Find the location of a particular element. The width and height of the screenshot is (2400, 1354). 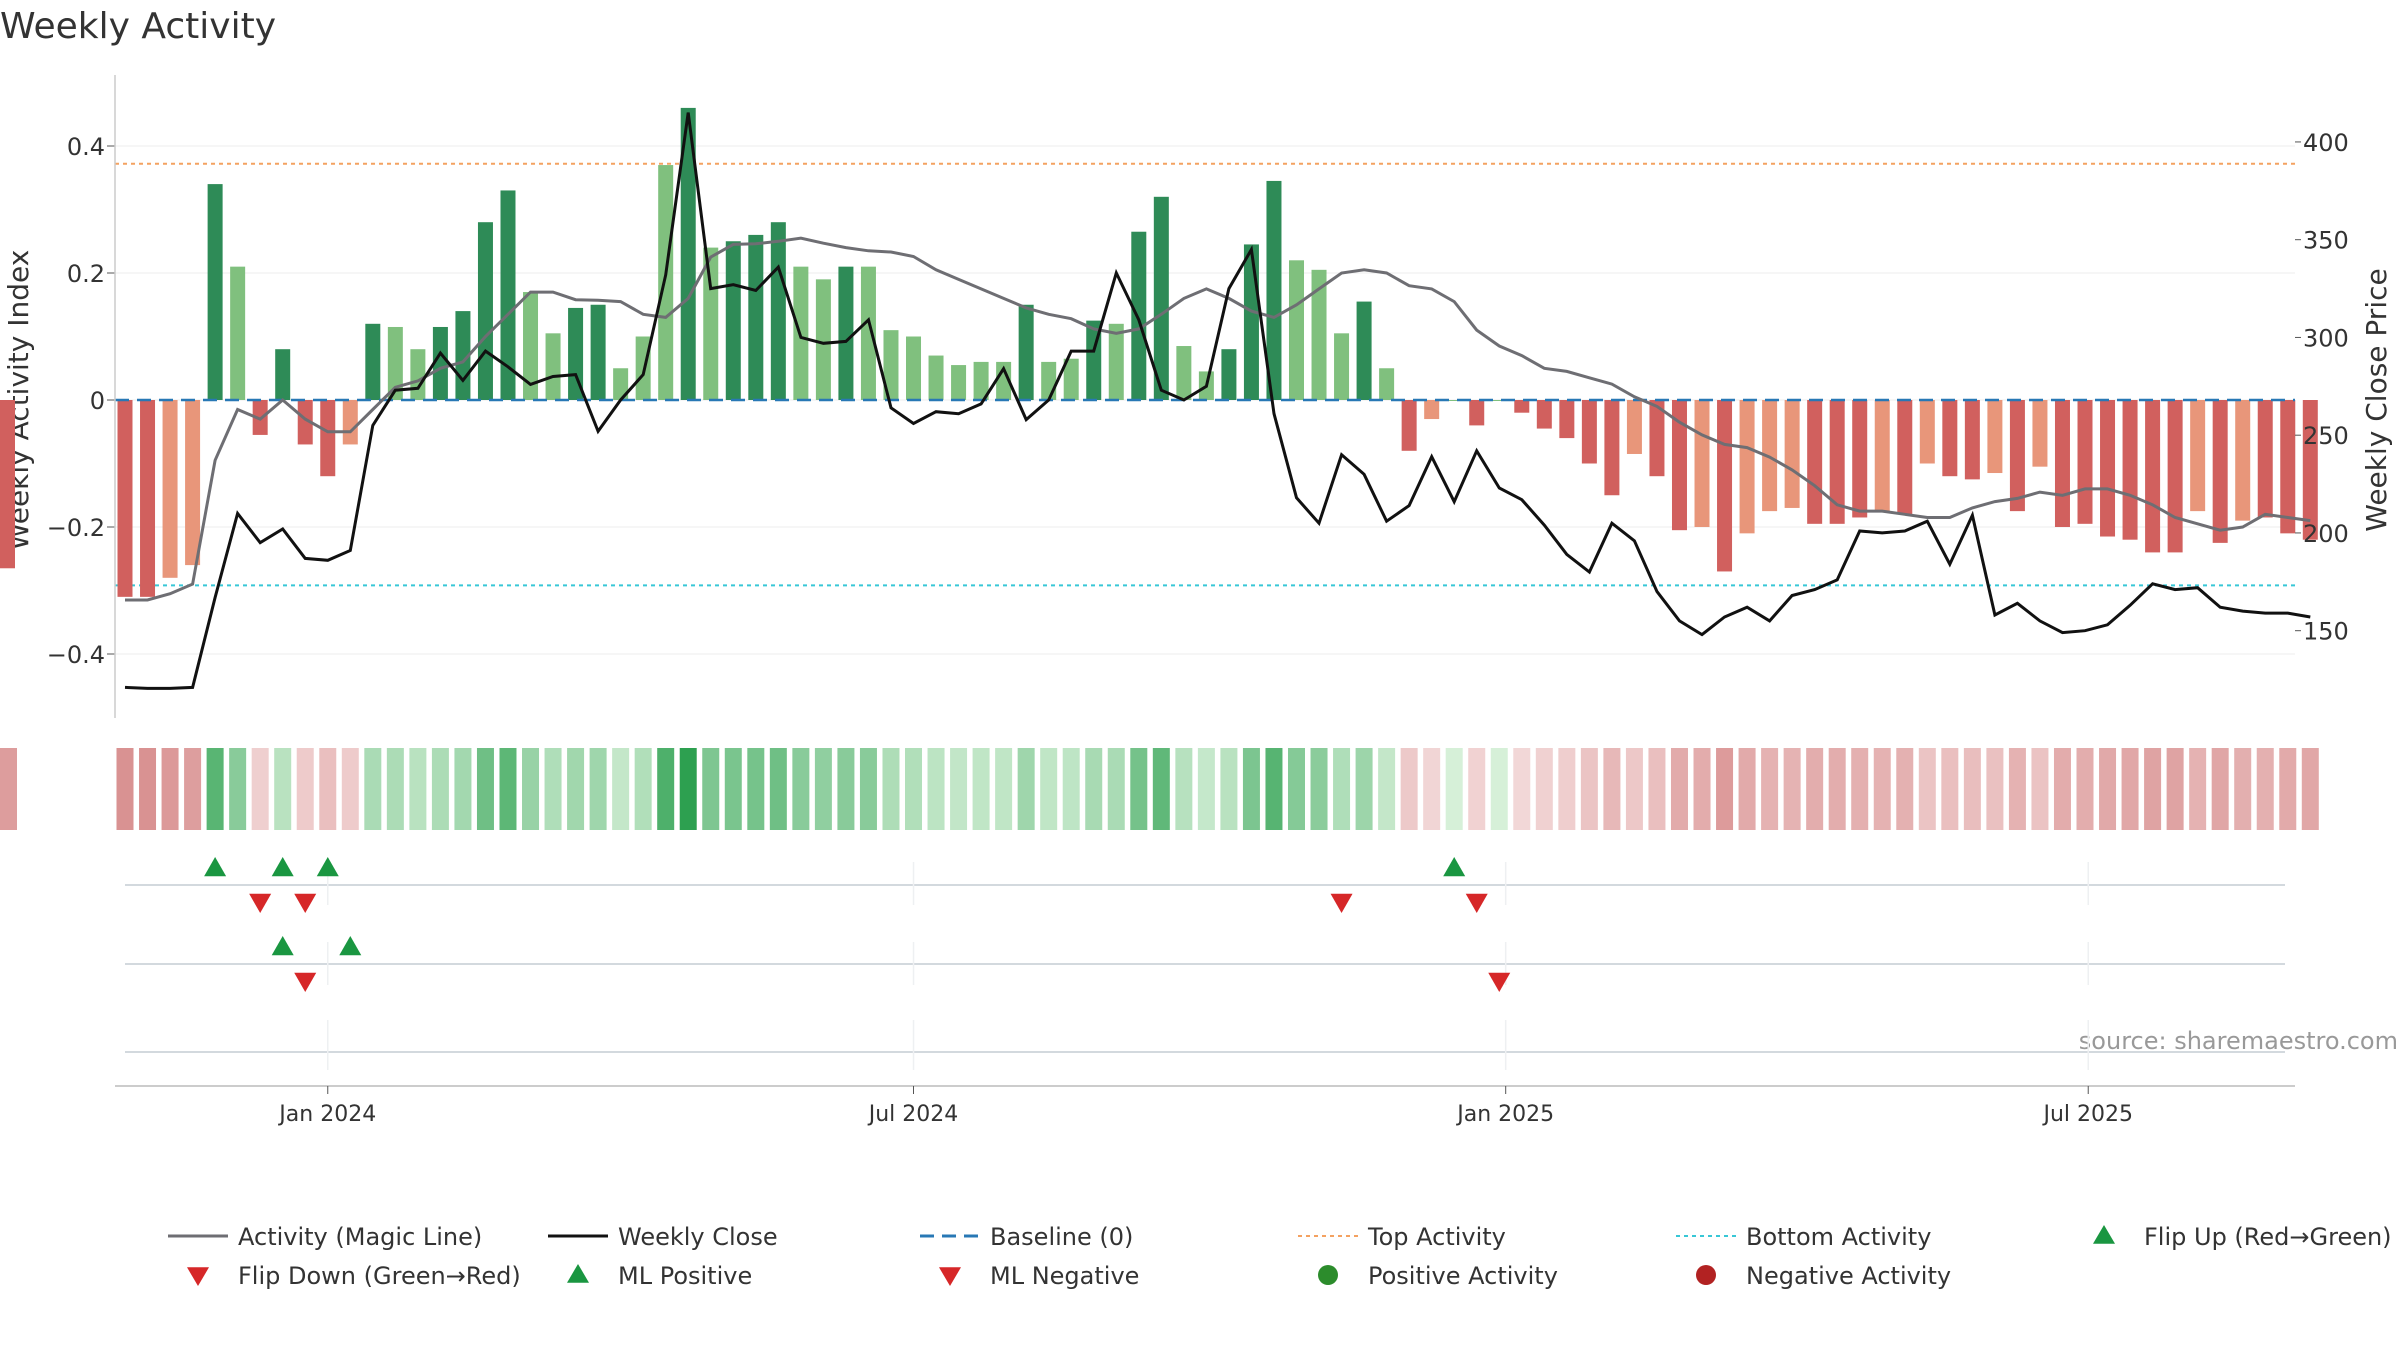

flip-down-marker is located at coordinates (1476, 903).